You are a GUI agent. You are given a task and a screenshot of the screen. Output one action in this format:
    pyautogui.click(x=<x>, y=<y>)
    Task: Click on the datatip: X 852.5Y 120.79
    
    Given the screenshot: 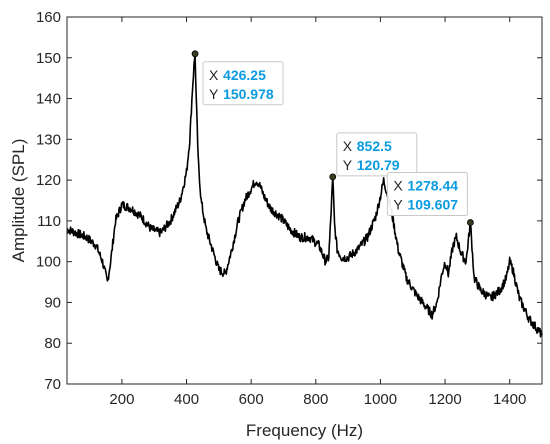 What is the action you would take?
    pyautogui.click(x=373, y=156)
    